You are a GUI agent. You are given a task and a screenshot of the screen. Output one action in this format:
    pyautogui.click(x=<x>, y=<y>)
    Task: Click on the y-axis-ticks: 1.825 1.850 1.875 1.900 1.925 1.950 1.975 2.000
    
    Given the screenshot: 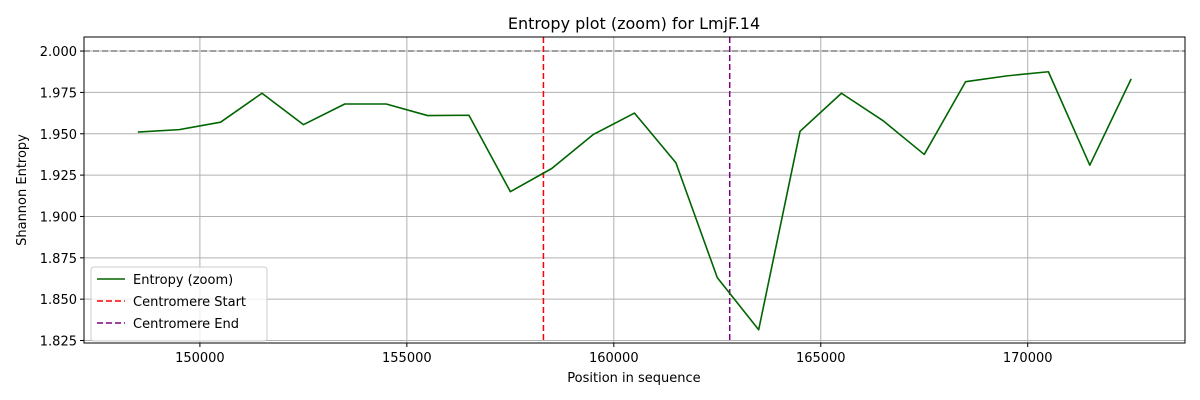 What is the action you would take?
    pyautogui.click(x=62, y=197)
    